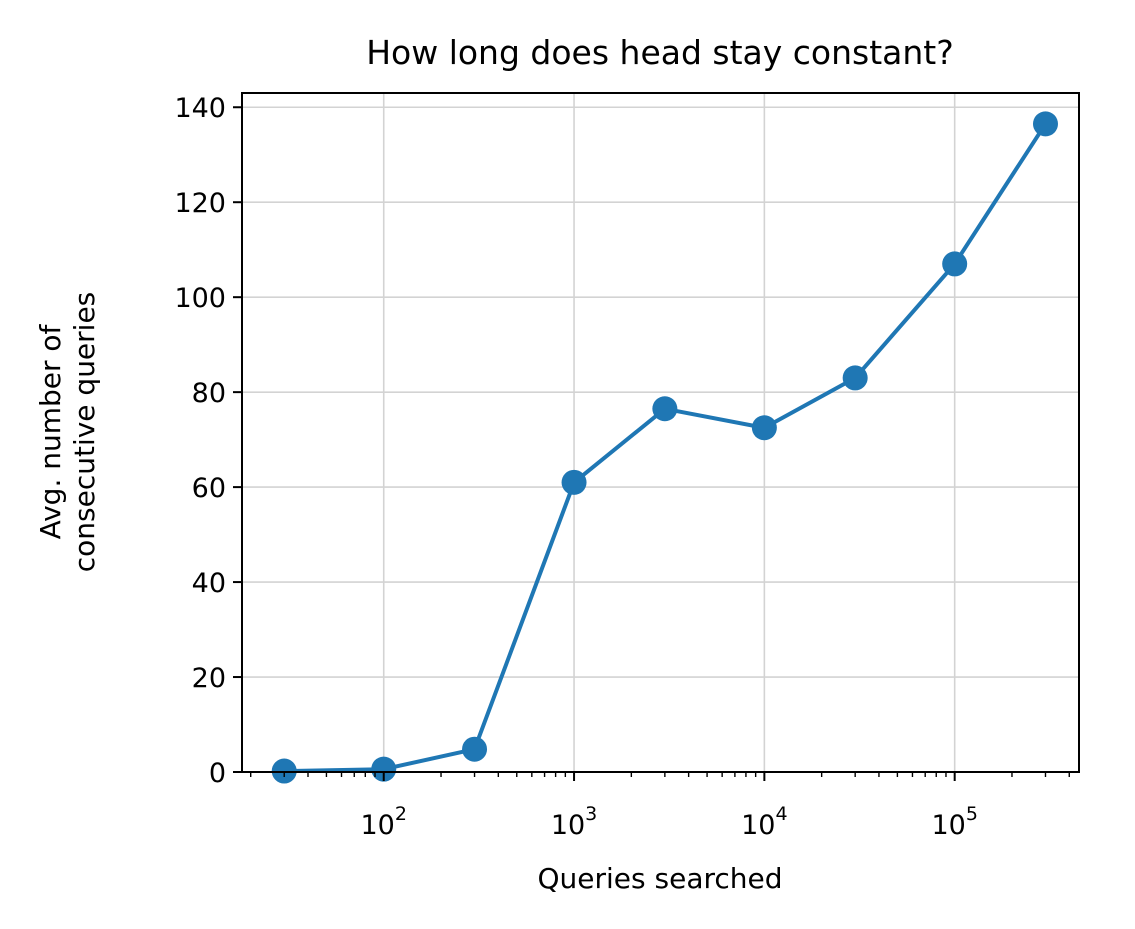  Describe the element at coordinates (209, 678) in the screenshot. I see `y-tick-label: 20` at that location.